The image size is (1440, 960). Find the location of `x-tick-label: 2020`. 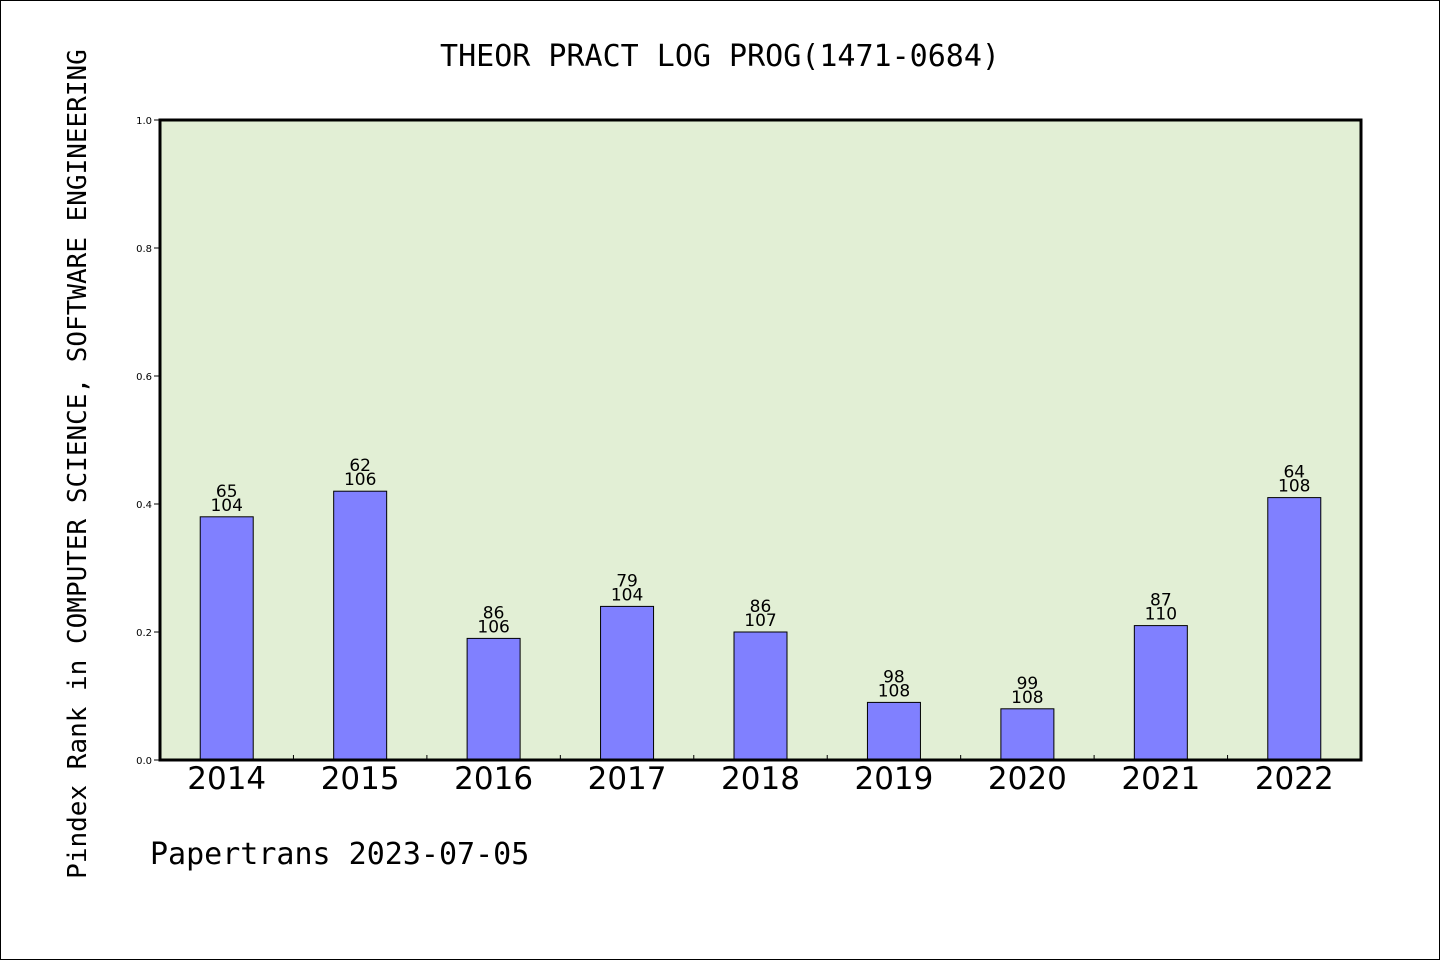

x-tick-label: 2020 is located at coordinates (1027, 779).